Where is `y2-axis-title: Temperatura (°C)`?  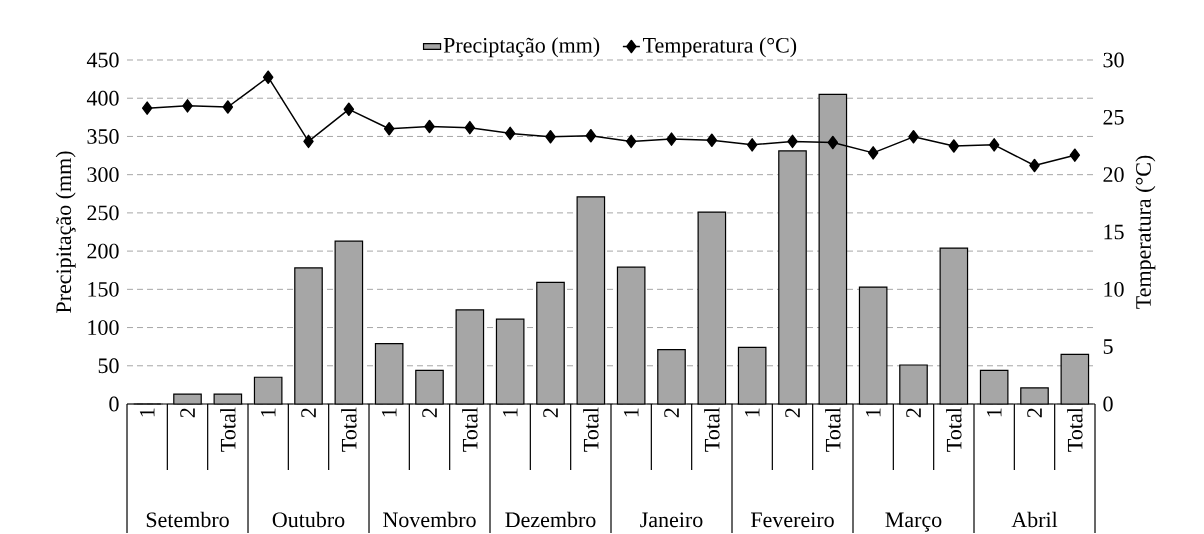 y2-axis-title: Temperatura (°C) is located at coordinates (1145, 232).